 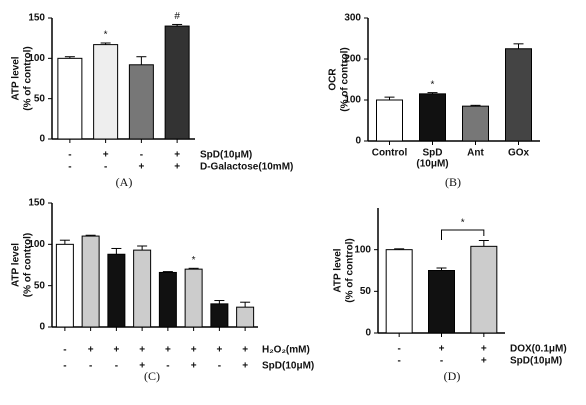 What do you see at coordinates (538, 349) in the screenshot?
I see `condition-label: DOX(0.1μM)` at bounding box center [538, 349].